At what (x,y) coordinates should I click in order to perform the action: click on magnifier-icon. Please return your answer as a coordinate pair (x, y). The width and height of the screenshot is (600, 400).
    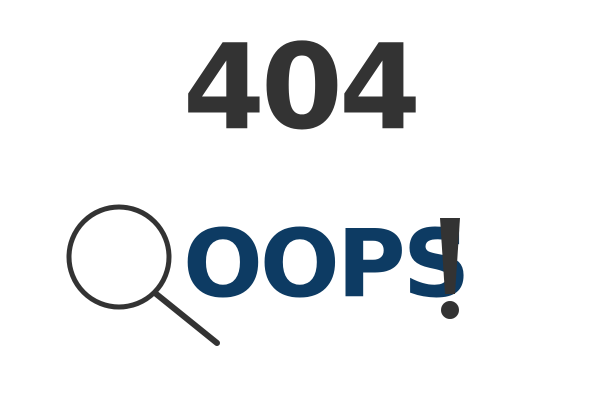
    Looking at the image, I should click on (143, 275).